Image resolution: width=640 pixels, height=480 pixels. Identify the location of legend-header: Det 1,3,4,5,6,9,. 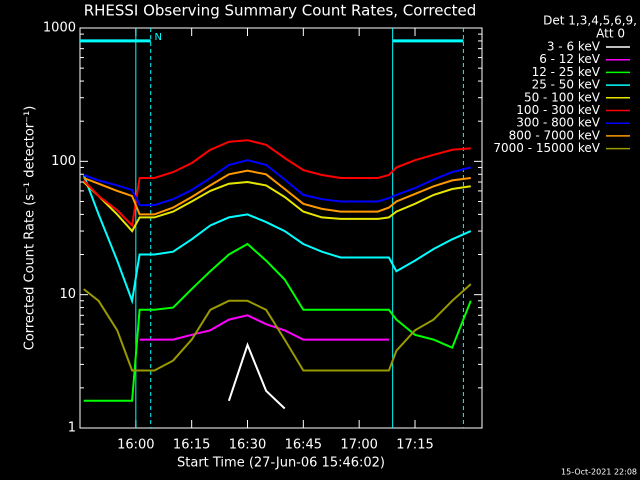
(590, 21).